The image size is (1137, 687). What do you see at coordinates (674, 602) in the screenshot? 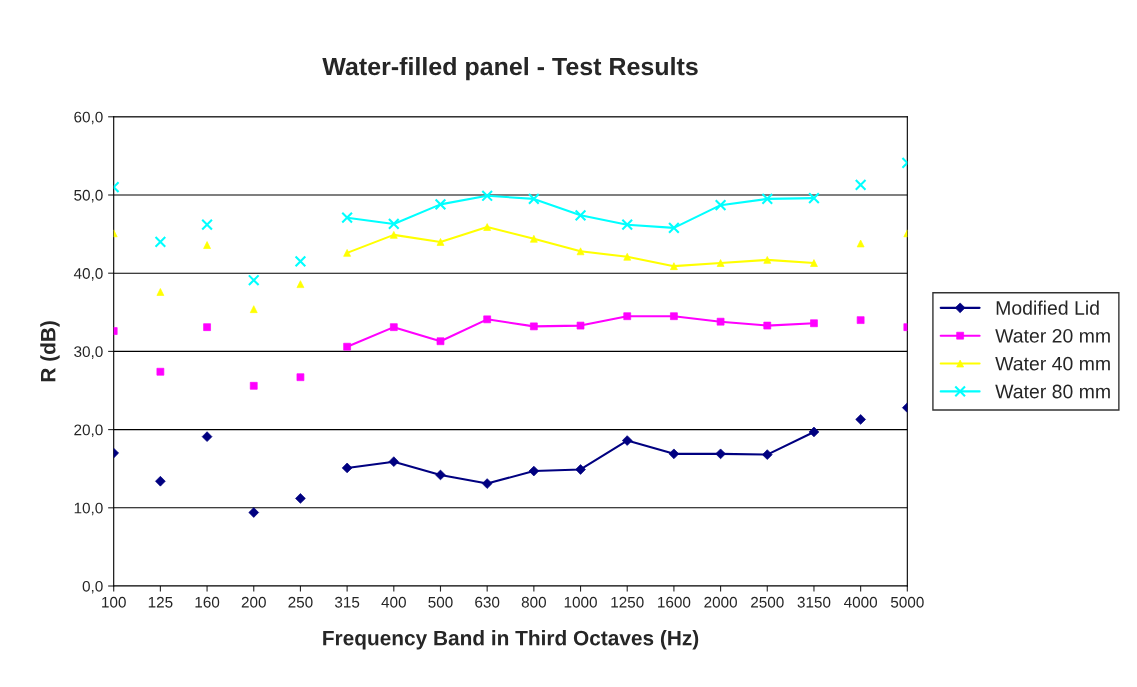
I see `x-tick-label: 1600` at bounding box center [674, 602].